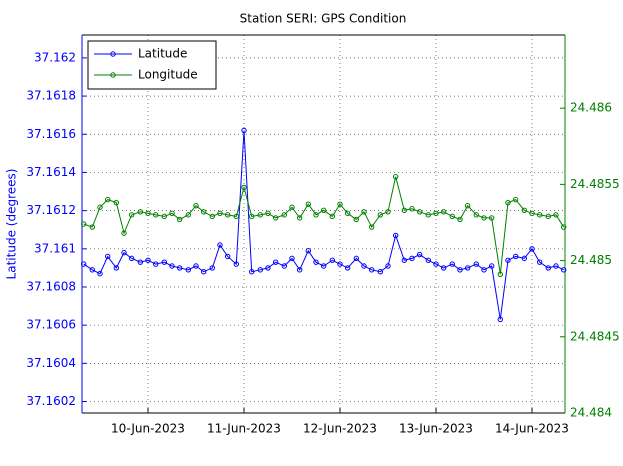 The width and height of the screenshot is (623, 466). Describe the element at coordinates (12, 224) in the screenshot. I see `y-axis-label: Latitude (degrees)` at that location.